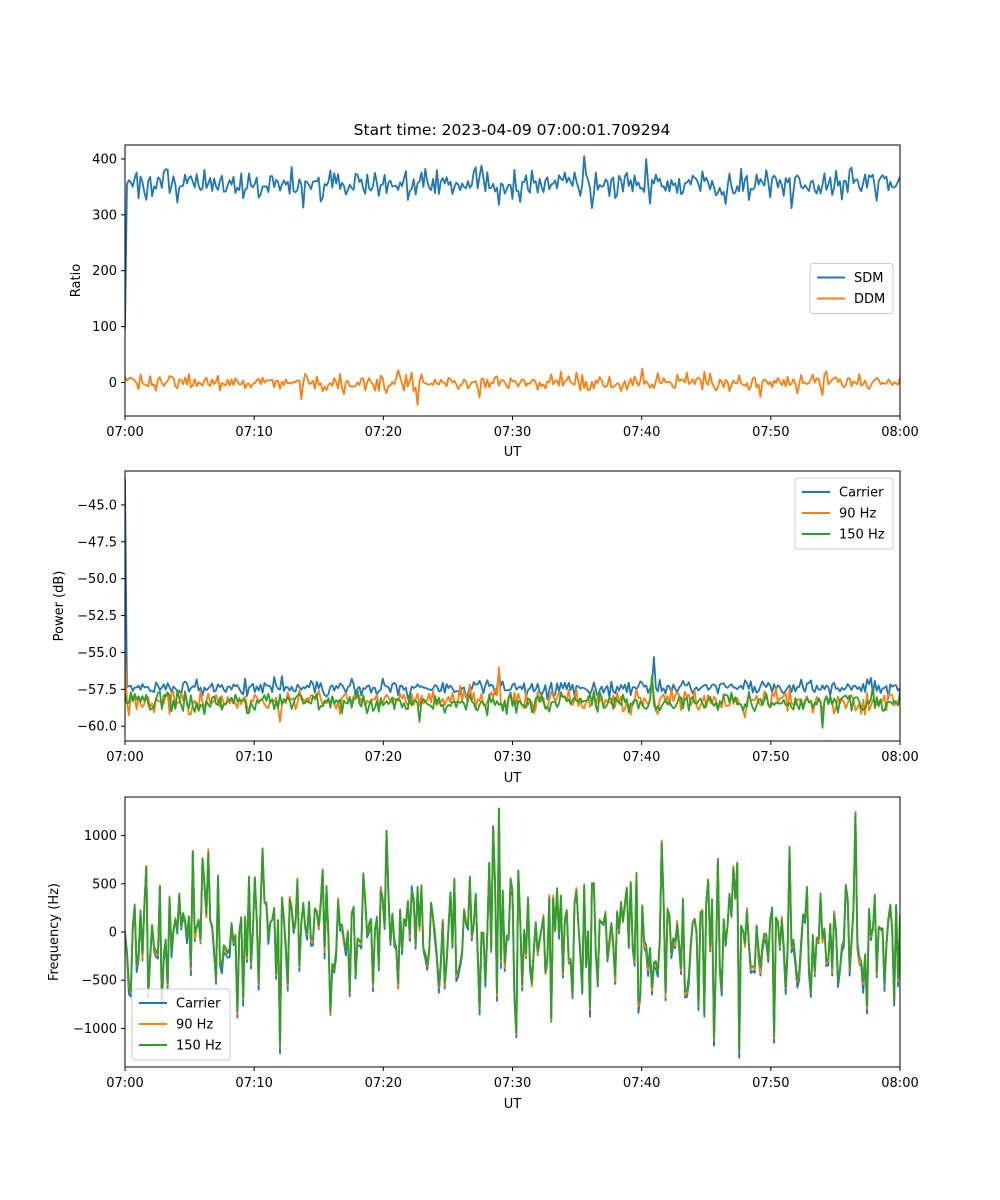 The width and height of the screenshot is (1000, 1200). Describe the element at coordinates (104, 159) in the screenshot. I see `y-tick-label: 400` at that location.